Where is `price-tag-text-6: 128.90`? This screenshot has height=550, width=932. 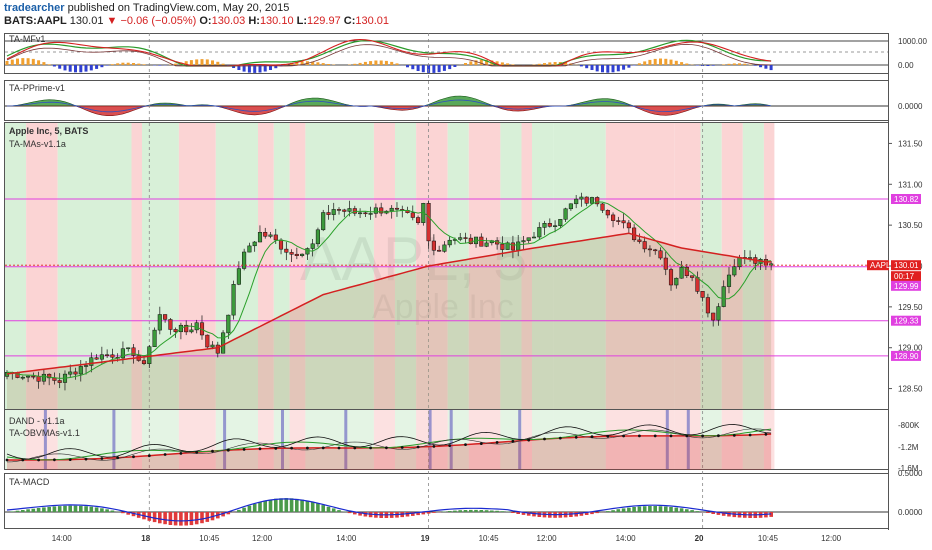 price-tag-text-6: 128.90 is located at coordinates (906, 356).